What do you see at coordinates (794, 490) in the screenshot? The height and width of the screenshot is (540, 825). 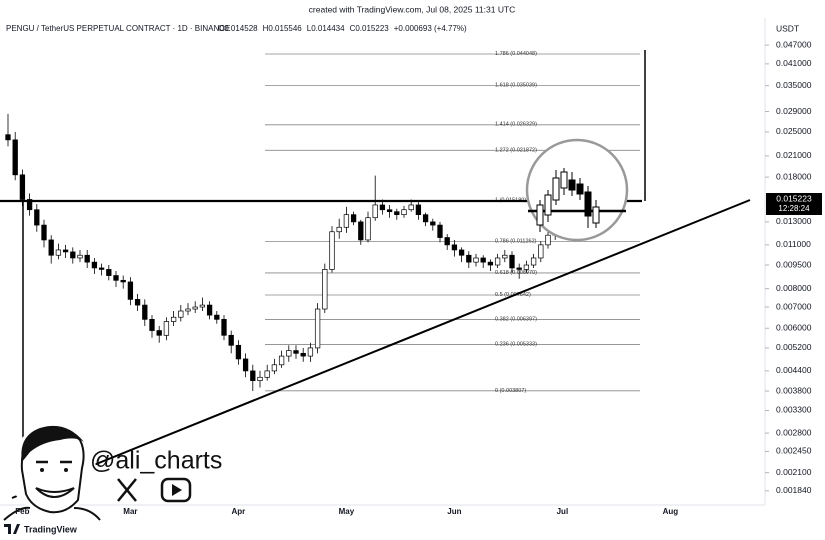 I see `y-tick-label: 0.001840` at bounding box center [794, 490].